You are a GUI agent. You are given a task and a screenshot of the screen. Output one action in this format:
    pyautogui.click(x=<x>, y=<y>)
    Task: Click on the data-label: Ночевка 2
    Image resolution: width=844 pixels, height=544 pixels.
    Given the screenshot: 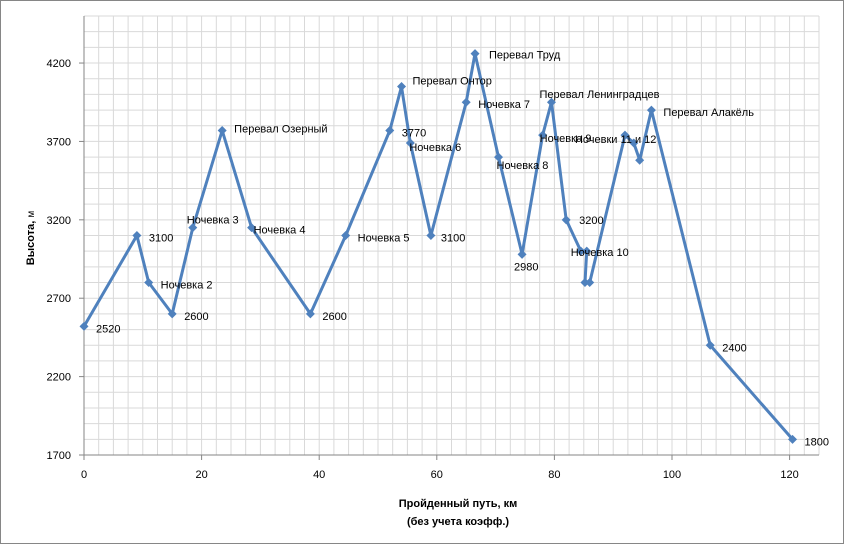 What is the action you would take?
    pyautogui.click(x=187, y=286)
    